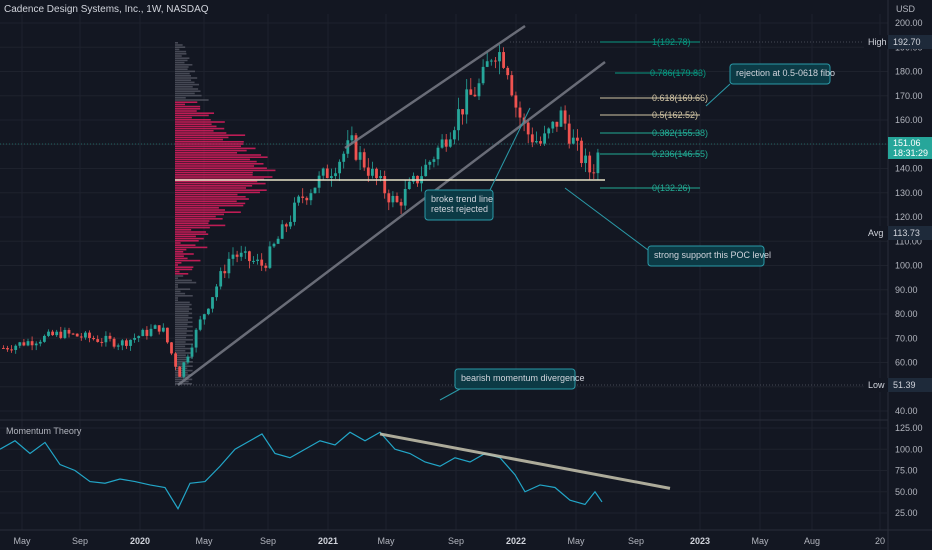 This screenshot has height=550, width=932. Describe the element at coordinates (140, 541) in the screenshot. I see `time-tick-label: 2020` at that location.